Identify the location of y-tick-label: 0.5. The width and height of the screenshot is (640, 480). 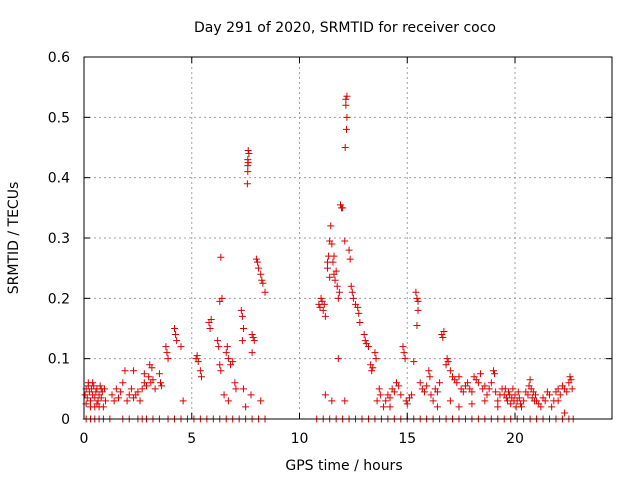
(59, 118).